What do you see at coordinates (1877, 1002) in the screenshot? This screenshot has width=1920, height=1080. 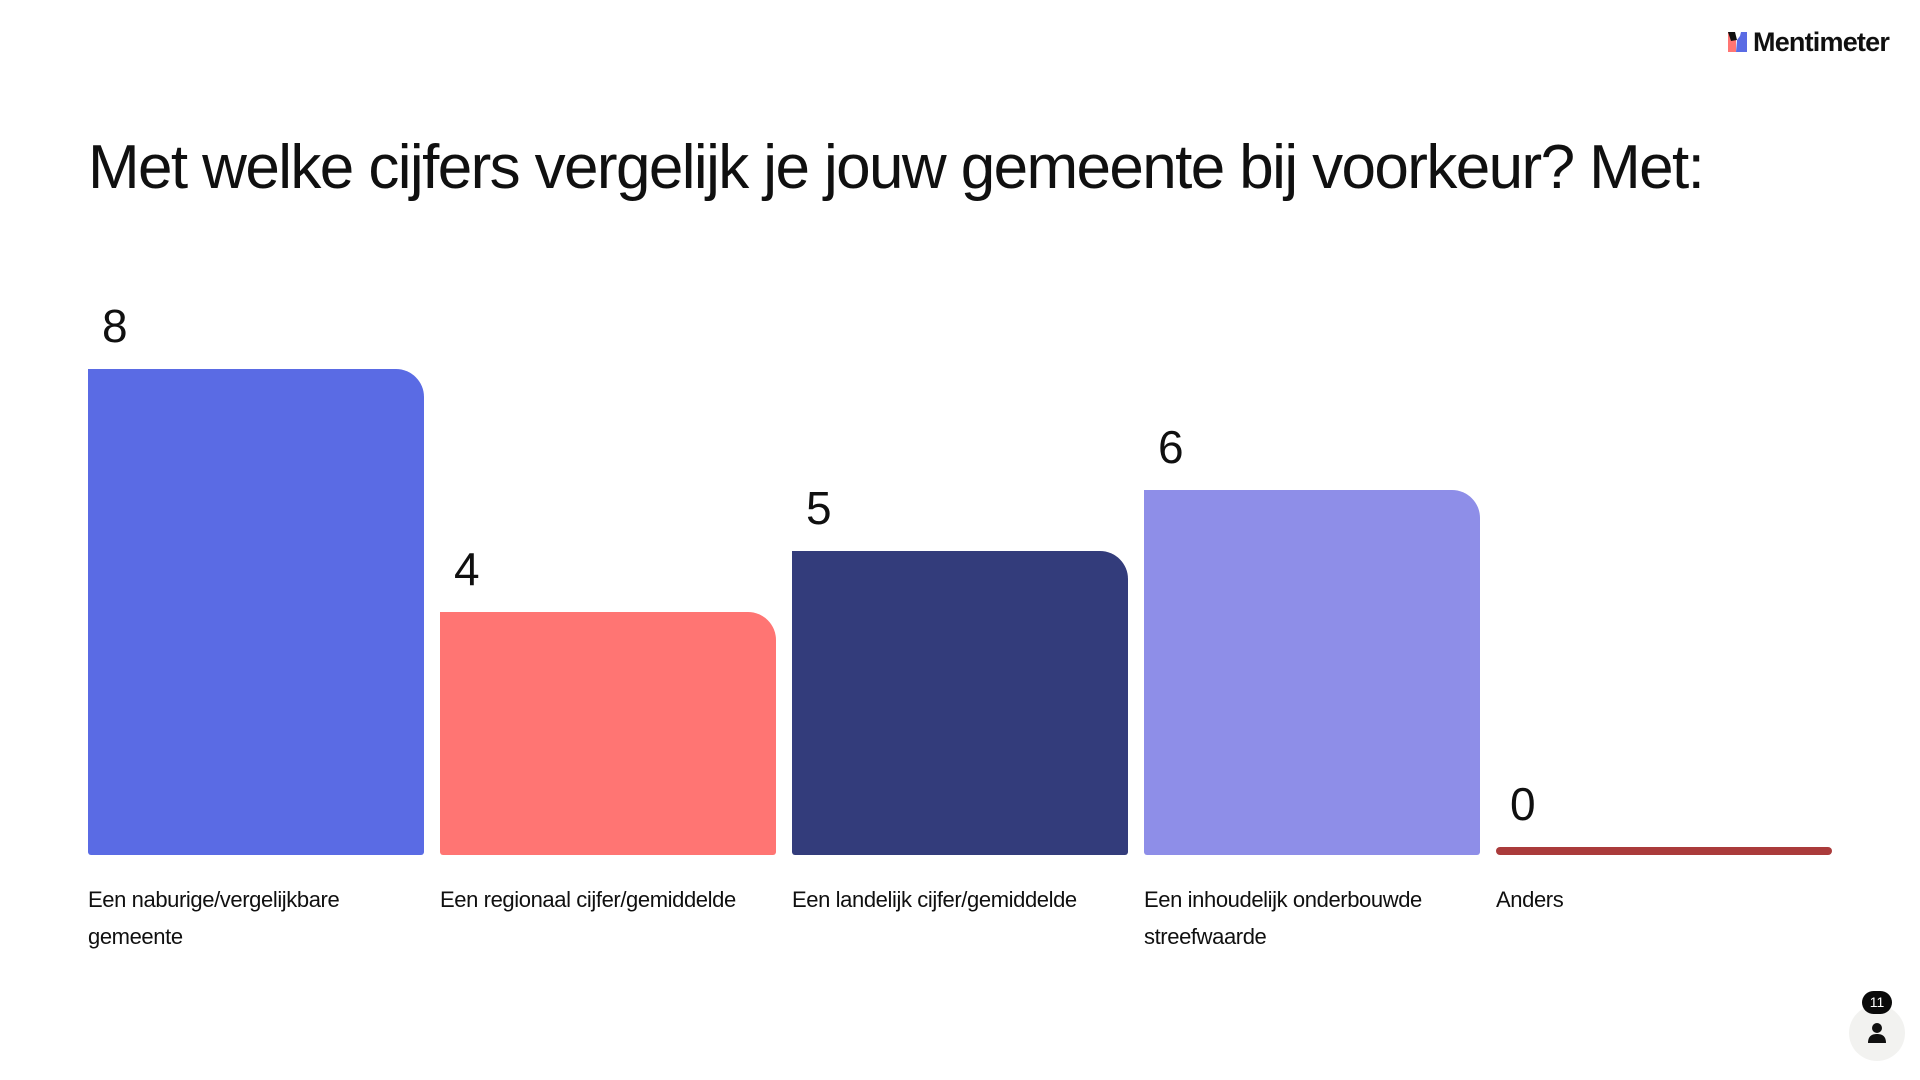 I see `response-count-badge: 11` at bounding box center [1877, 1002].